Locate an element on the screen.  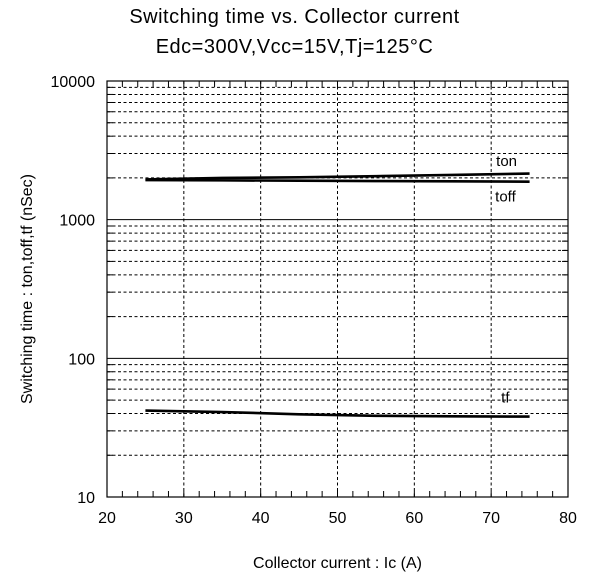
x-axis-label: Collector current : Ic (A) is located at coordinates (337, 563).